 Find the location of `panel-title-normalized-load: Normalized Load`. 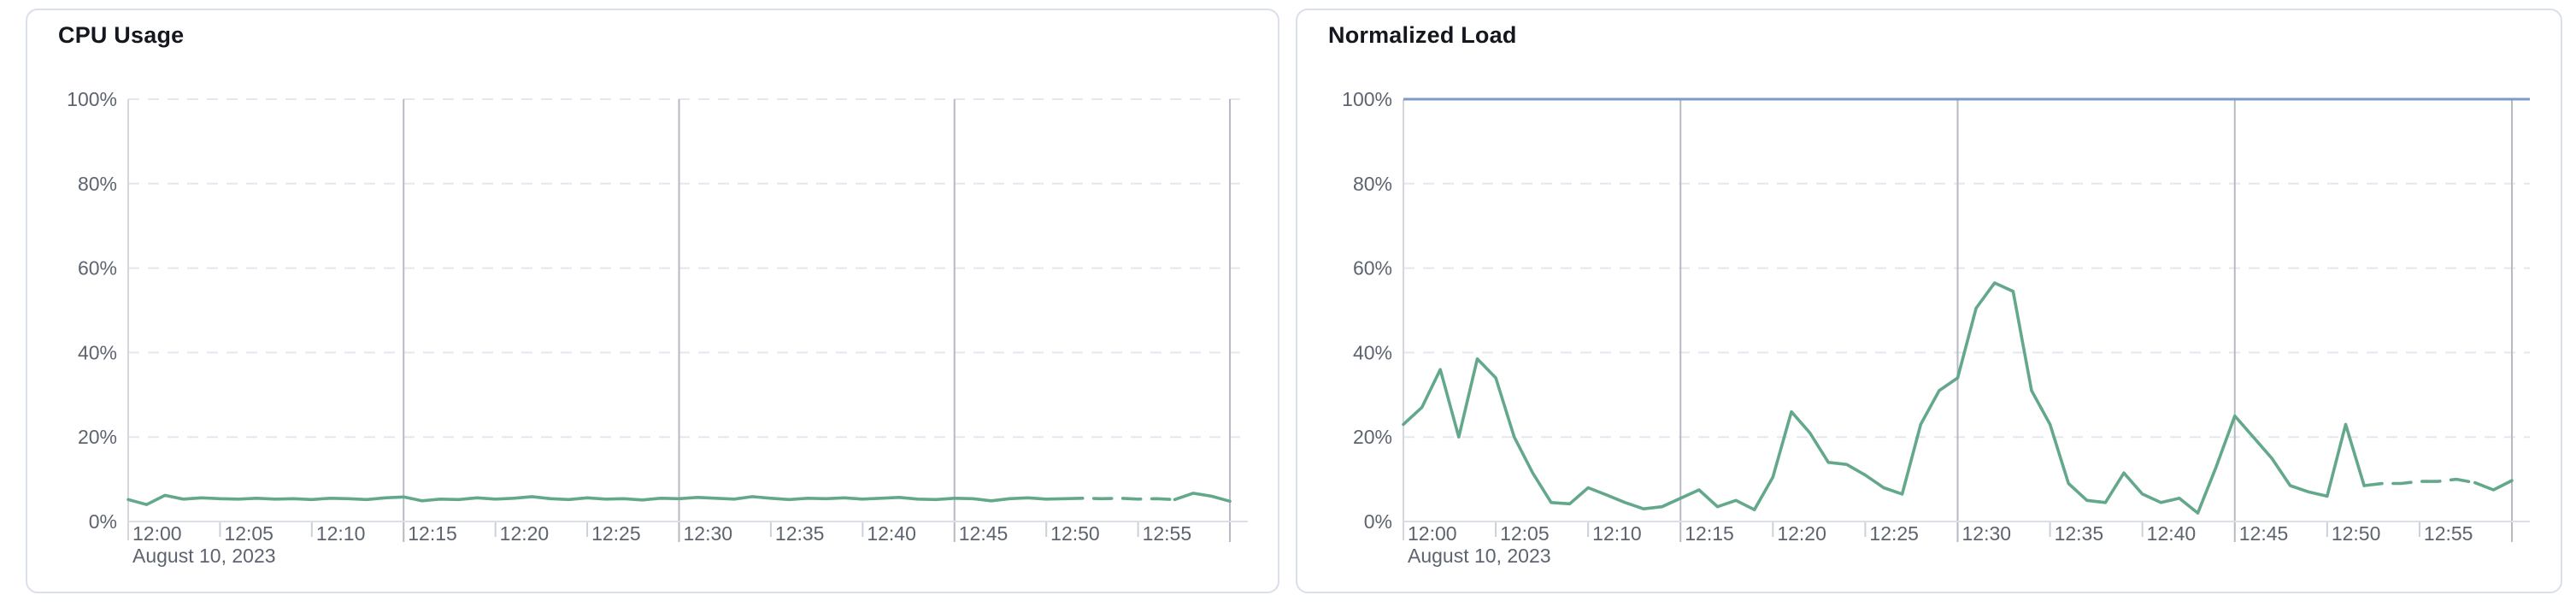

panel-title-normalized-load: Normalized Load is located at coordinates (1422, 35).